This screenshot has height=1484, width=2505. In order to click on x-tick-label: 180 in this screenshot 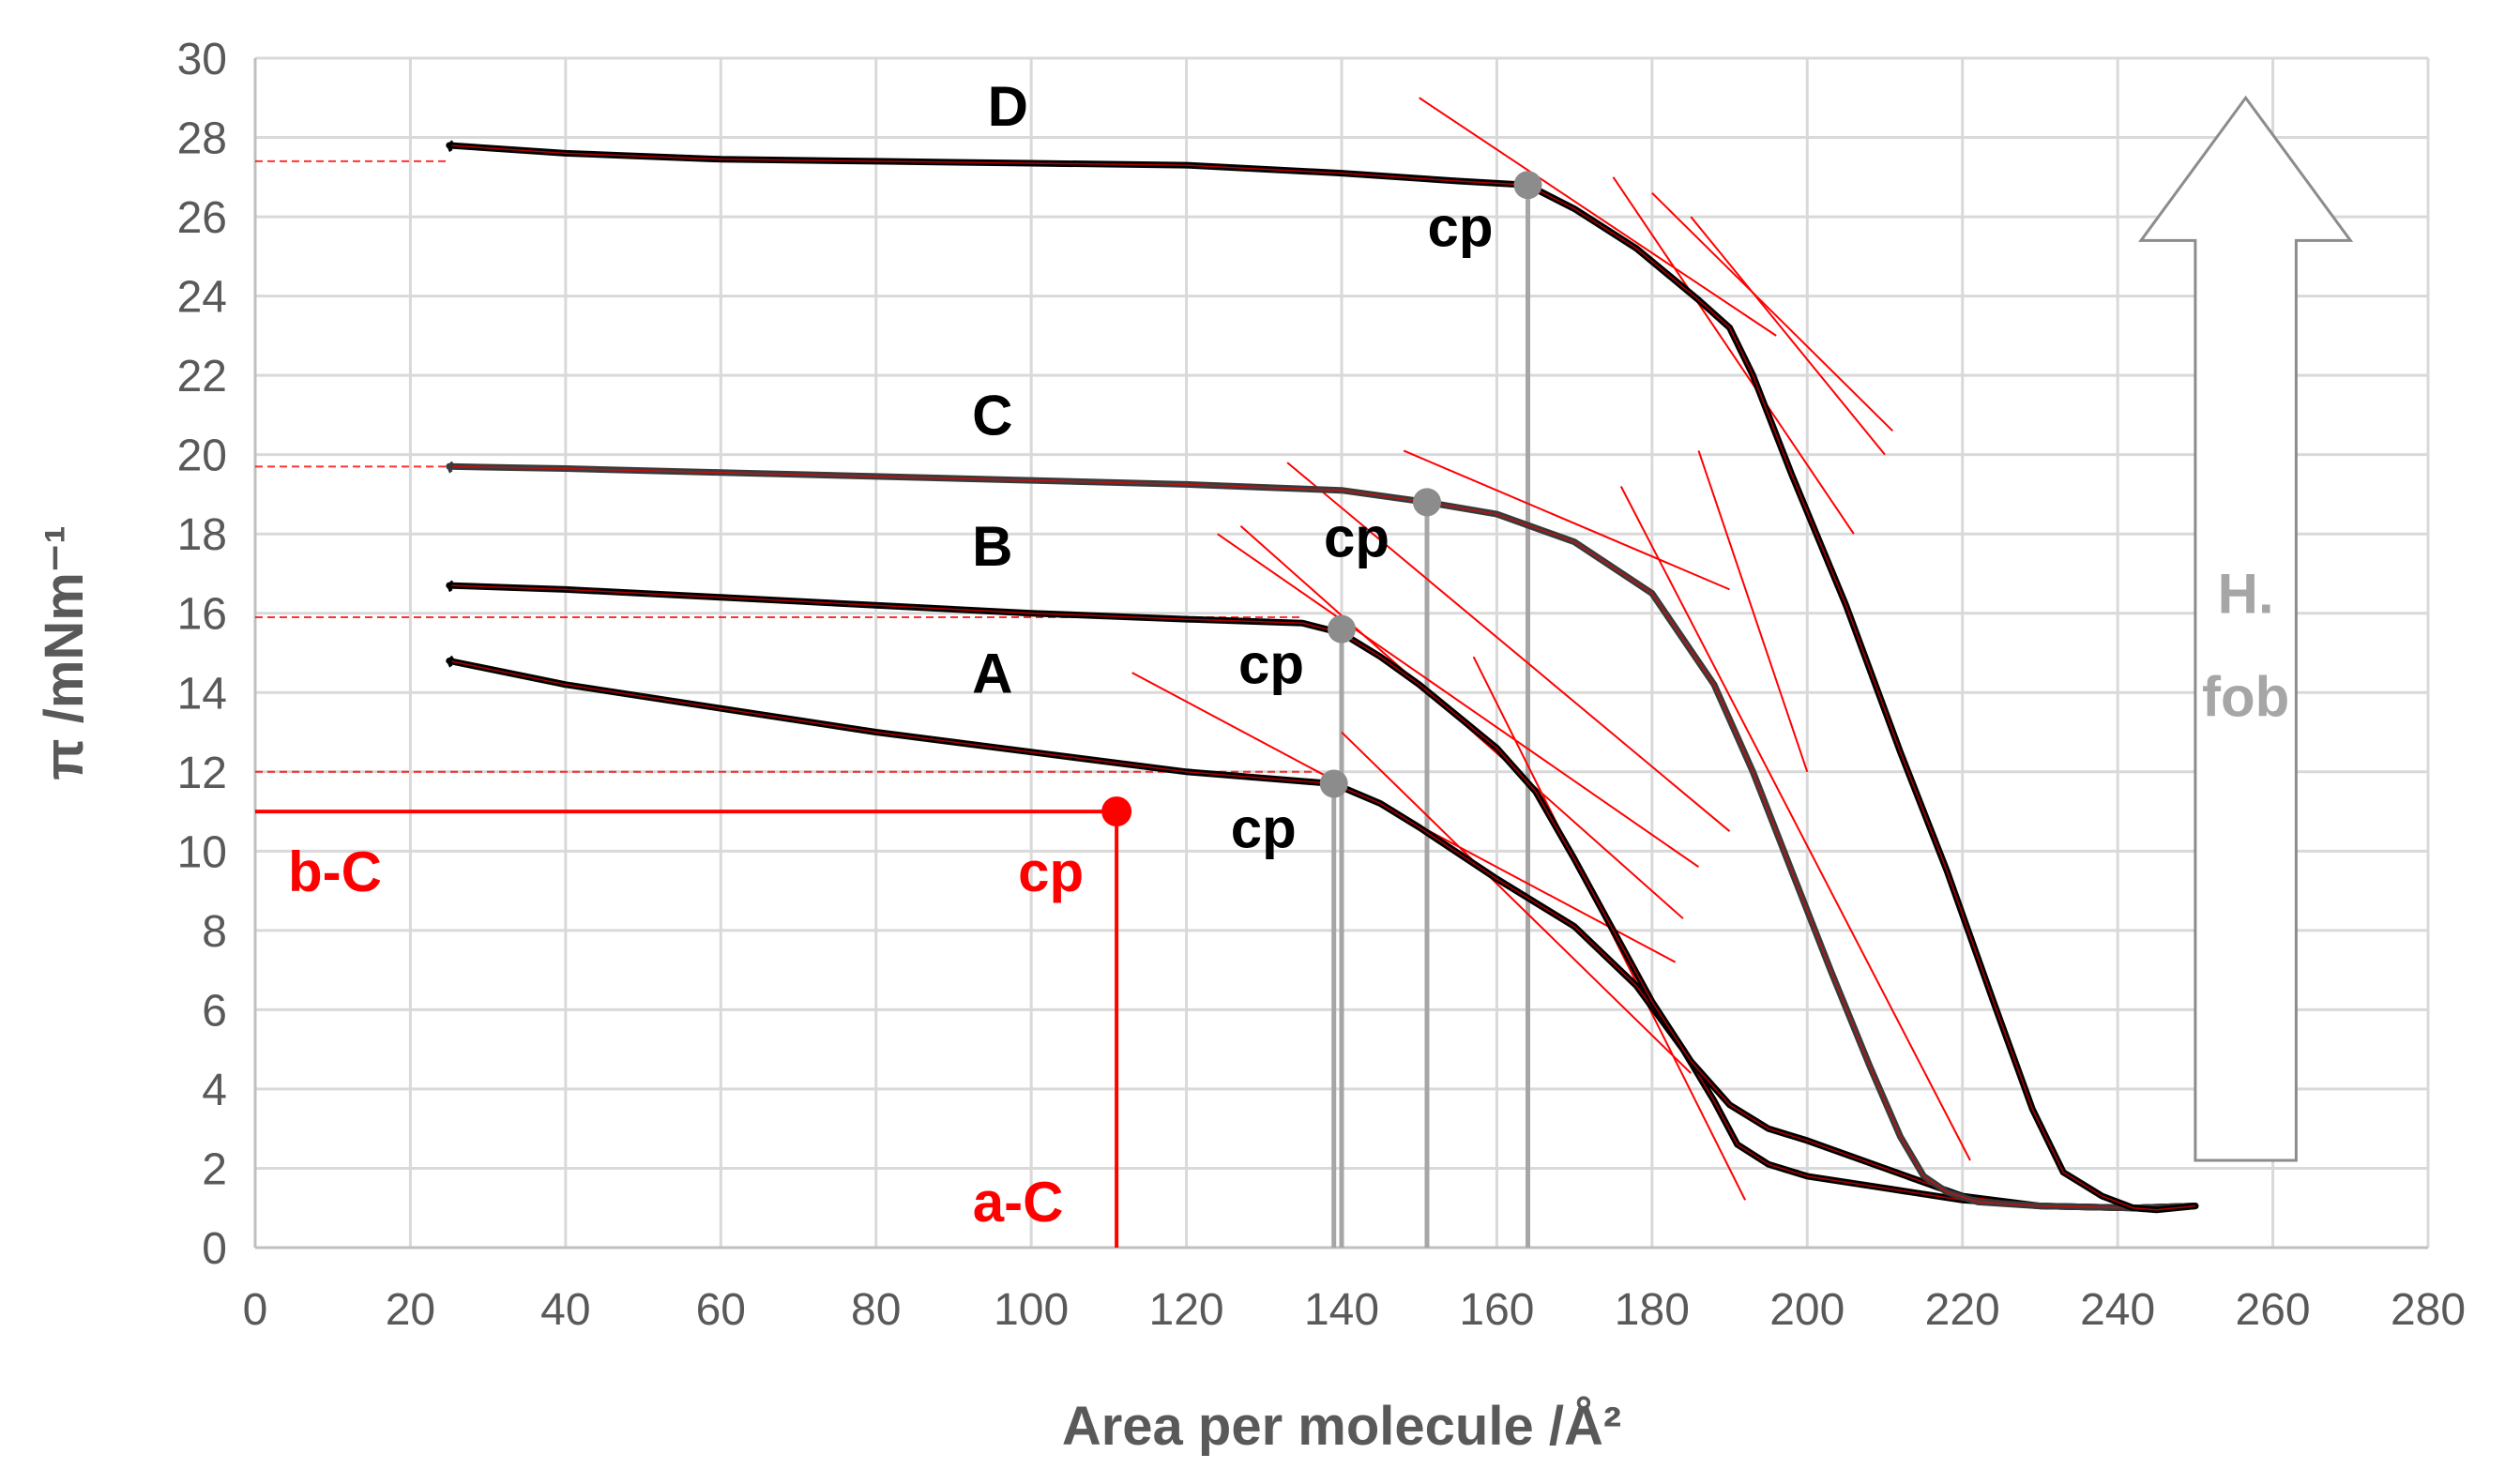, I will do `click(1652, 1310)`.